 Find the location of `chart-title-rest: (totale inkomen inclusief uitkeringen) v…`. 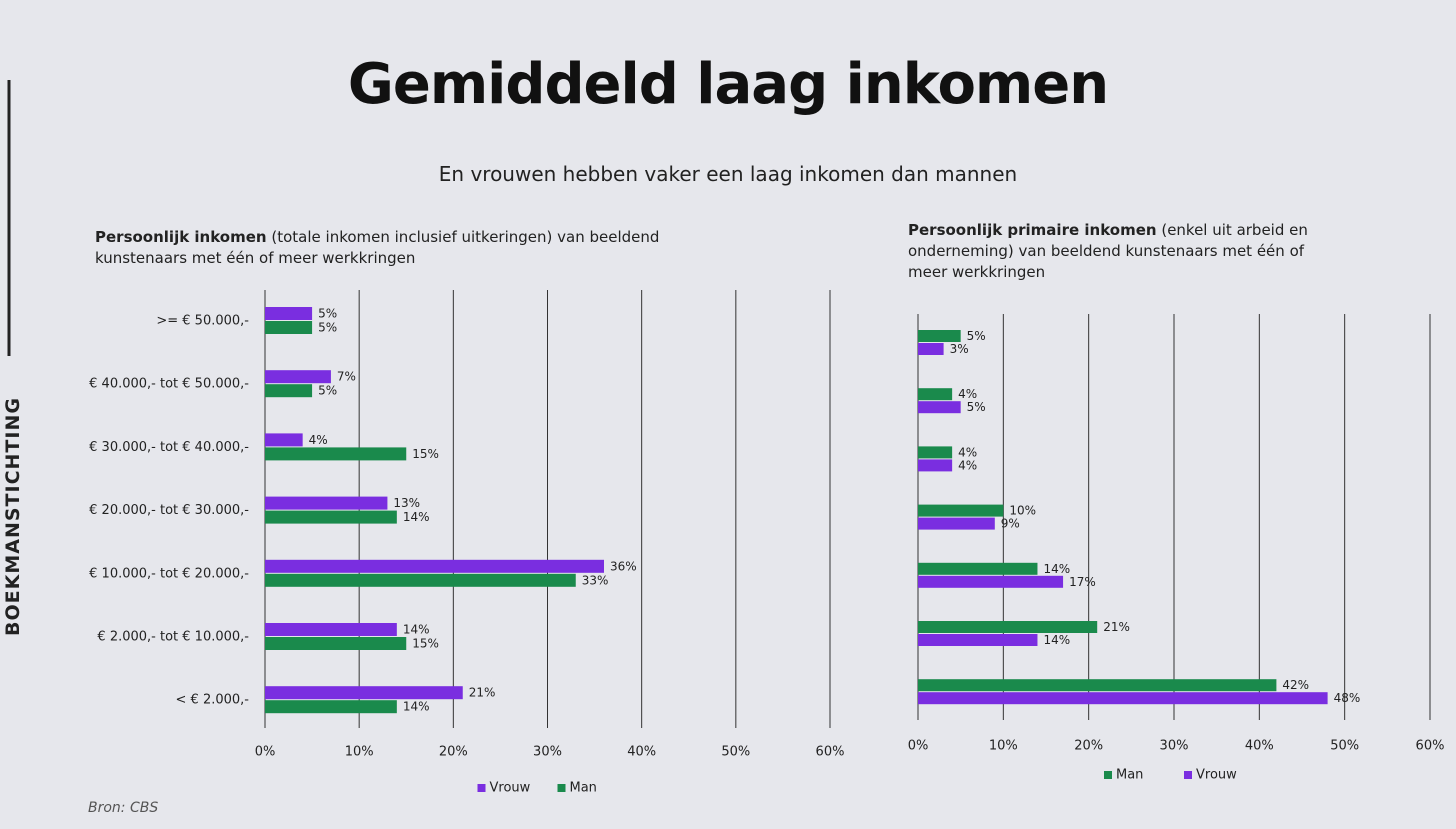

chart-title-rest: (totale inkomen inclusief uitkeringen) v… is located at coordinates (377, 247).